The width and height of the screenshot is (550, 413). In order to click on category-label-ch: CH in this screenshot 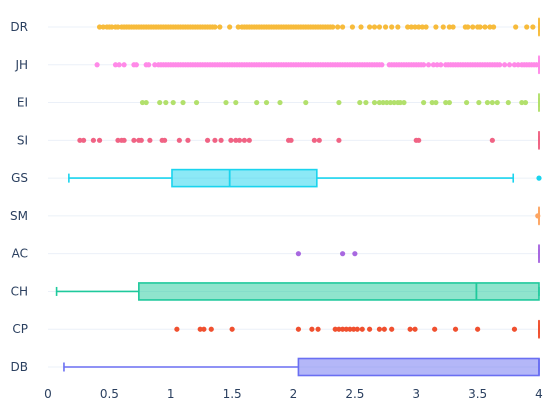, I will do `click(19, 291)`.